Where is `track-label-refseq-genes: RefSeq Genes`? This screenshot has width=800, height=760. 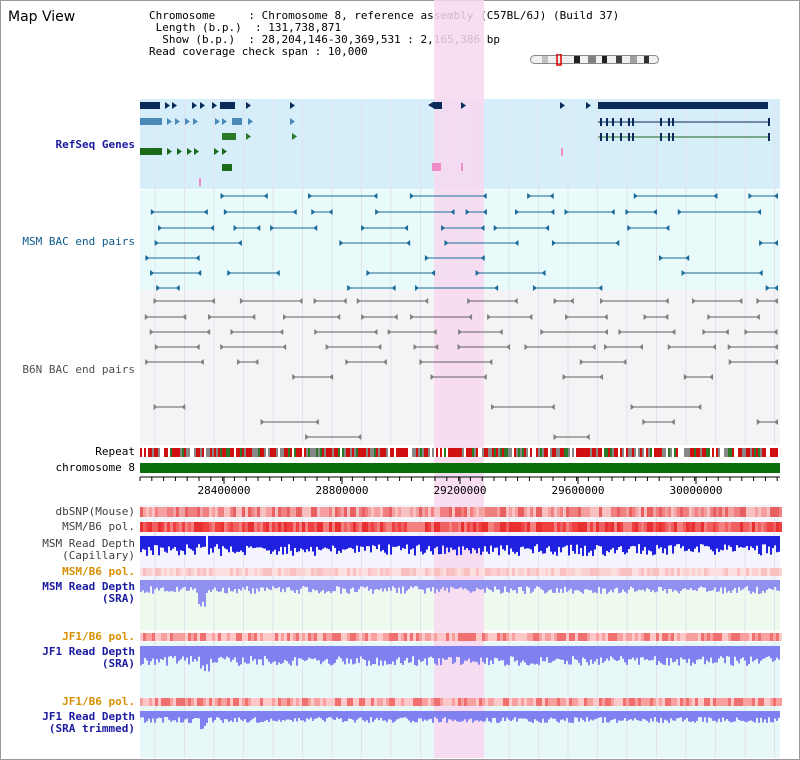
track-label-refseq-genes: RefSeq Genes is located at coordinates (95, 144).